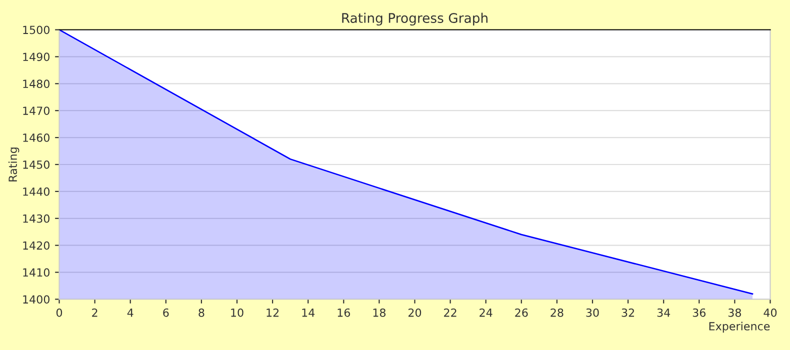 The image size is (790, 350). What do you see at coordinates (36, 218) in the screenshot?
I see `y-tick-label: 1430` at bounding box center [36, 218].